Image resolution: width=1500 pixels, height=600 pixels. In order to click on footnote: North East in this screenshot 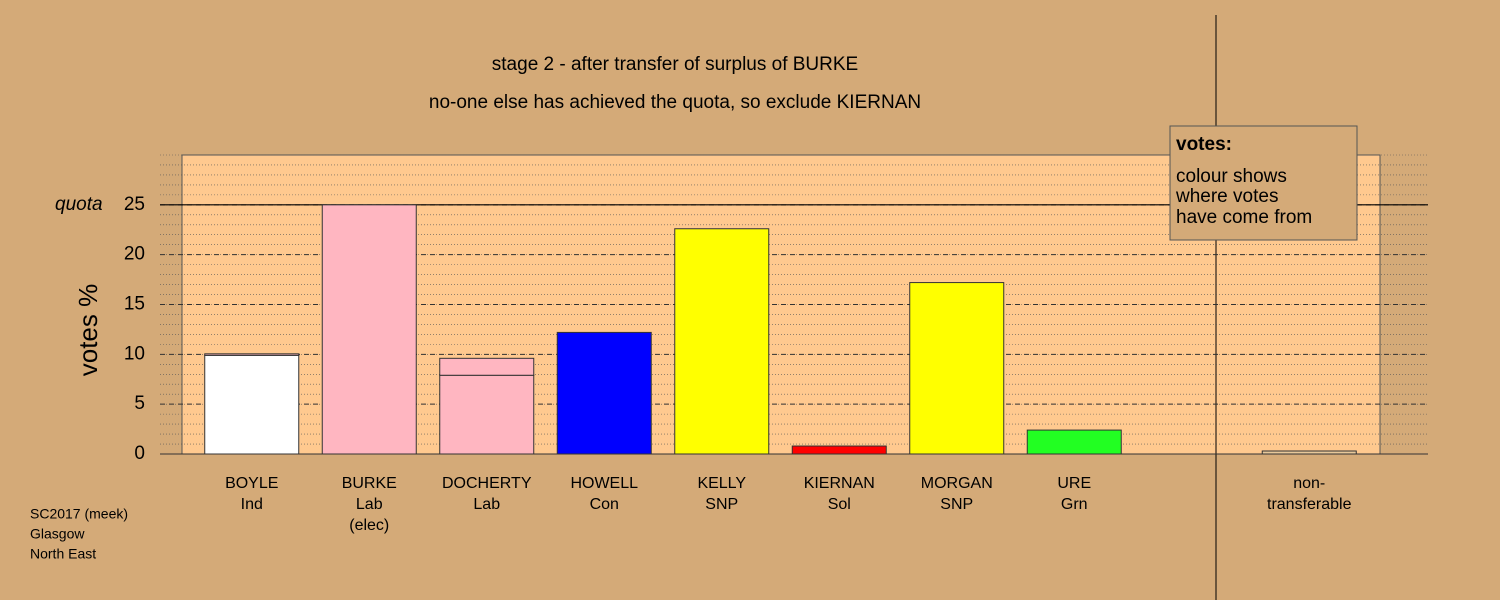, I will do `click(63, 554)`.